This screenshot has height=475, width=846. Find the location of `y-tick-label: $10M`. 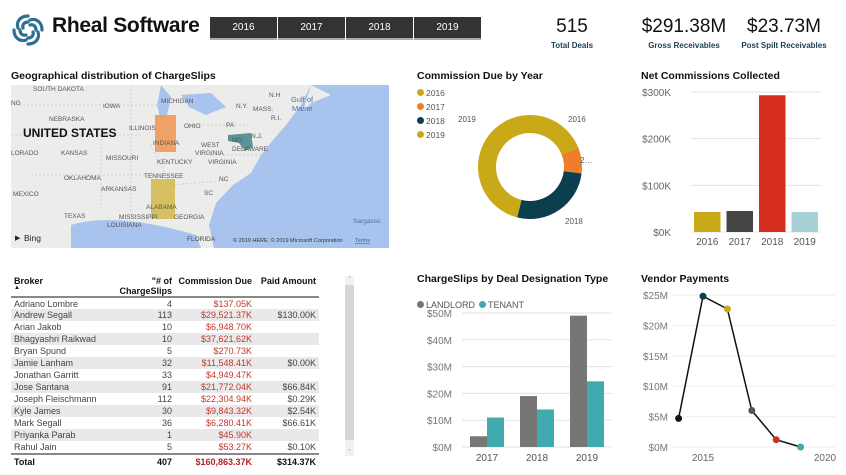

y-tick-label: $10M is located at coordinates (439, 421).